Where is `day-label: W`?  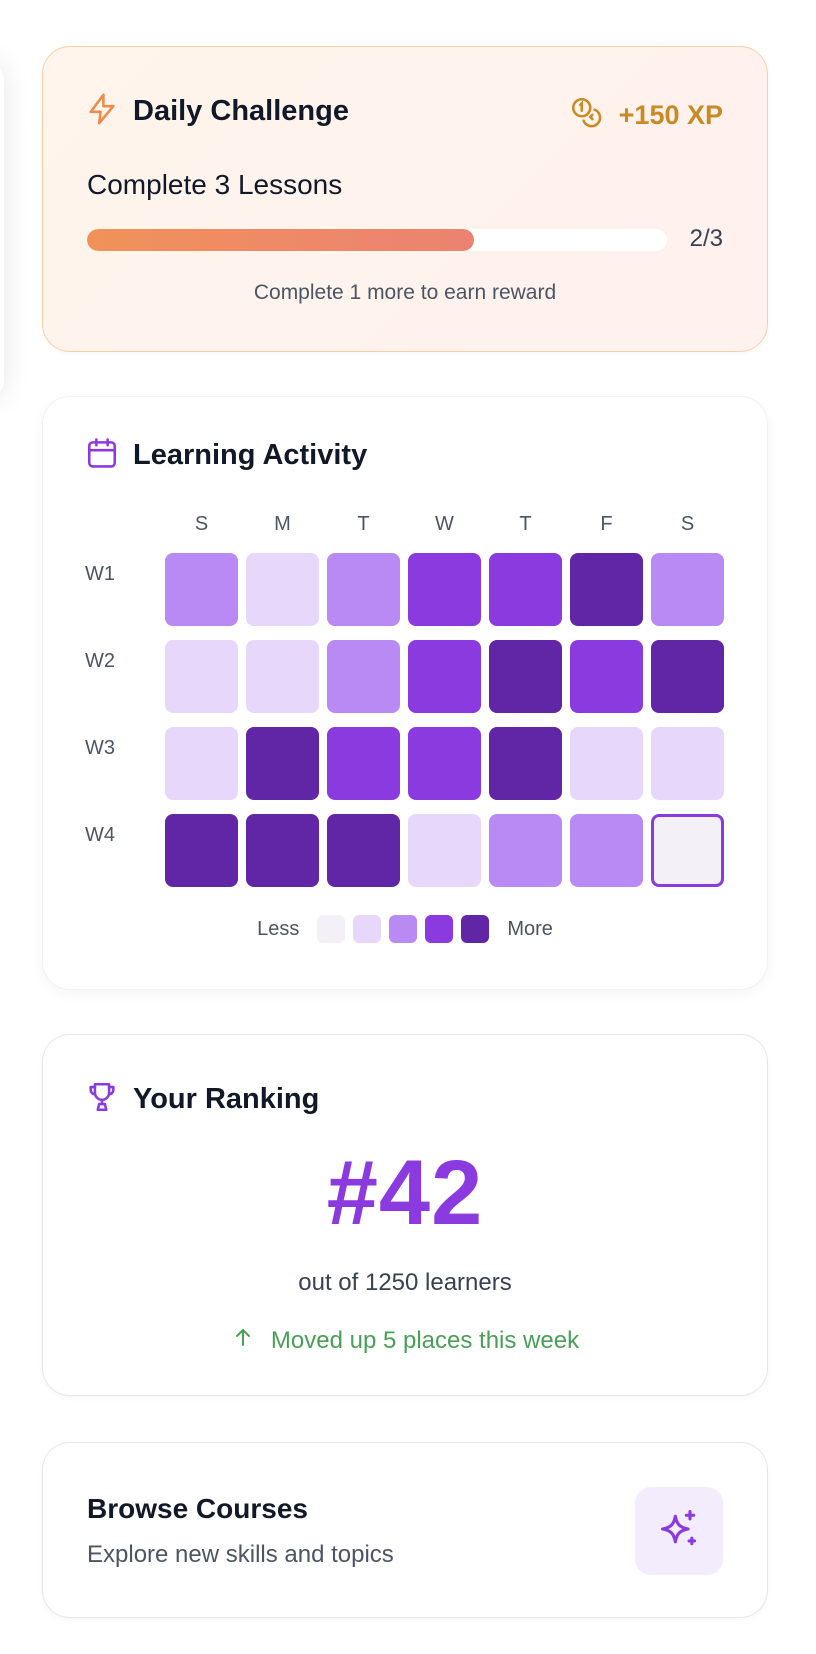 day-label: W is located at coordinates (444, 524).